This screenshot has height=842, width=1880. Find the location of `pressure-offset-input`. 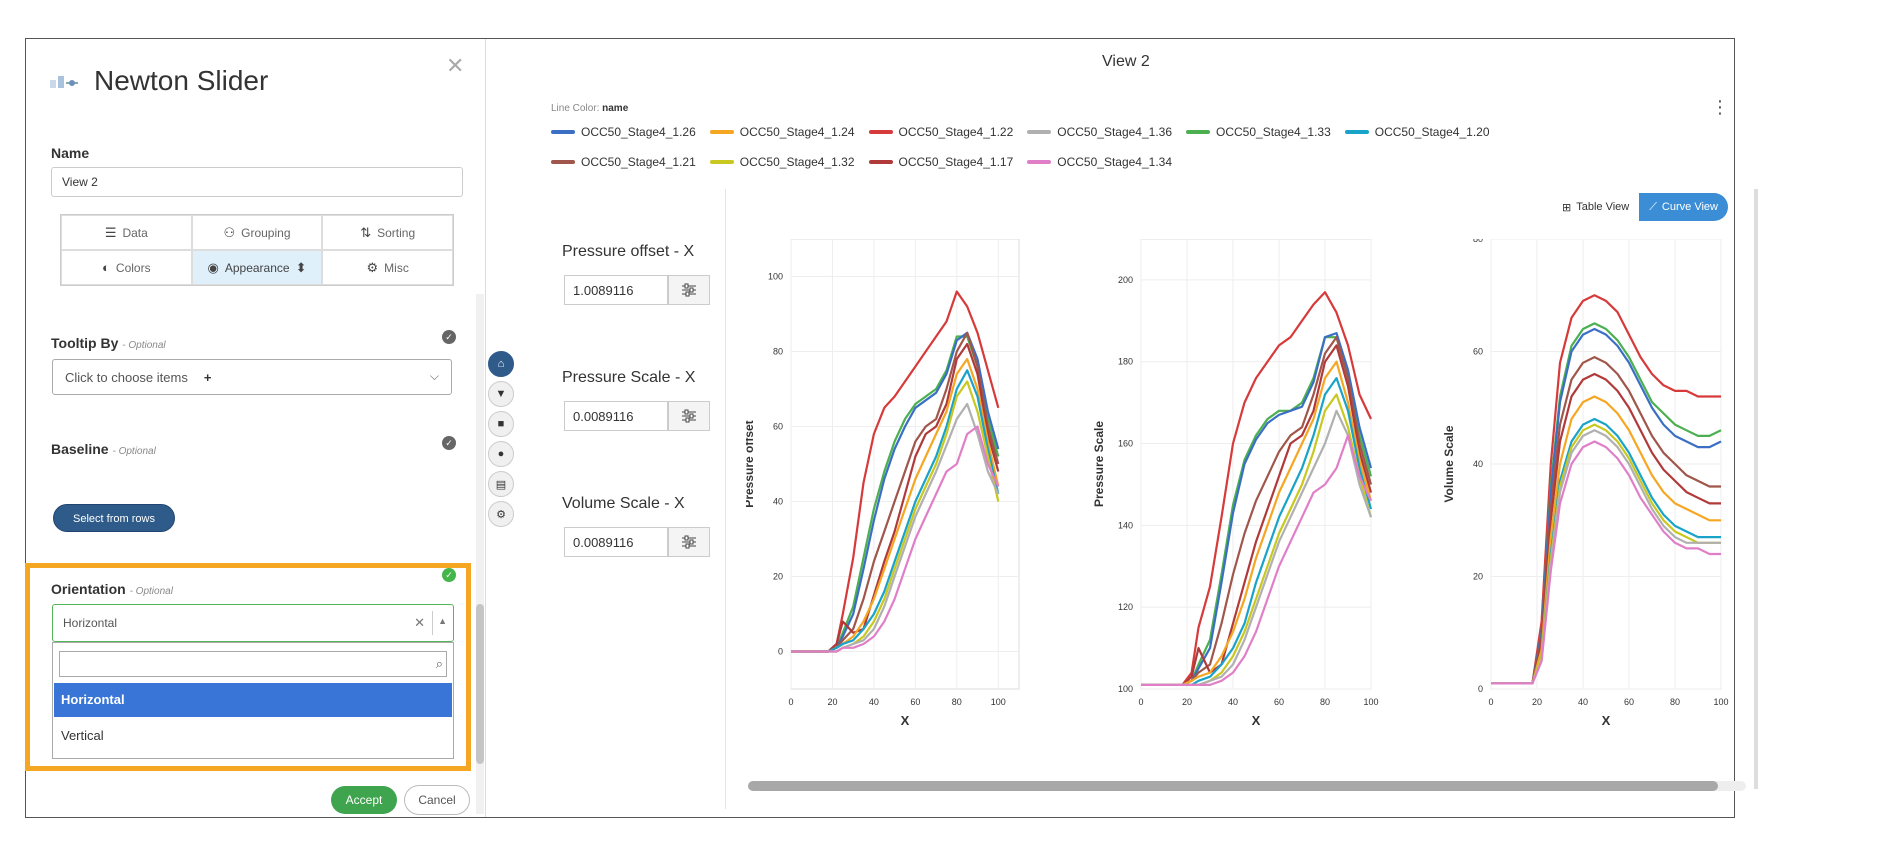

pressure-offset-input is located at coordinates (616, 290).